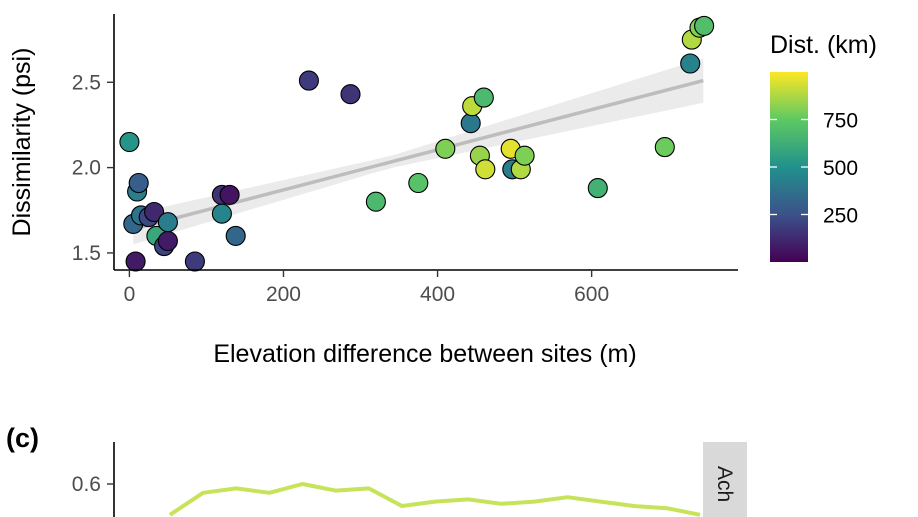 The height and width of the screenshot is (517, 918). I want to click on y-tick-label-c: 0.6, so click(86, 484).